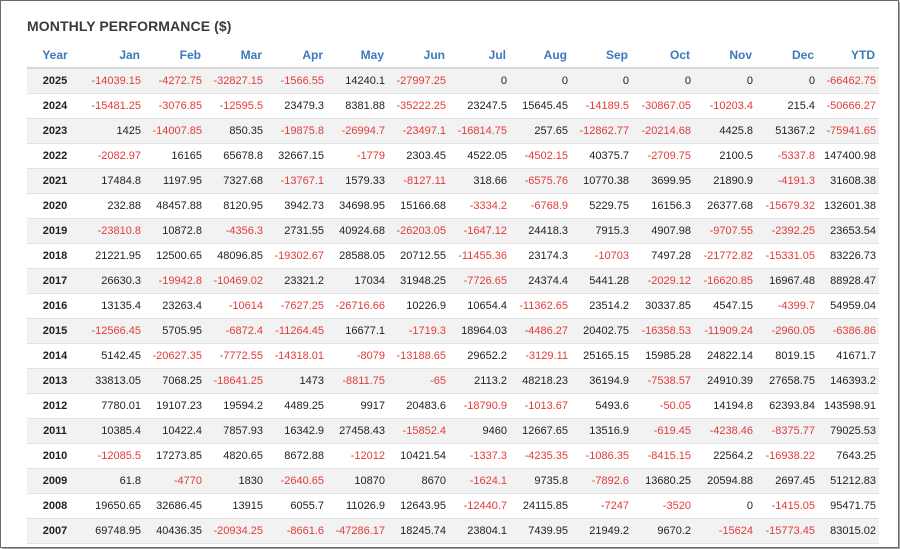 The height and width of the screenshot is (549, 900). What do you see at coordinates (174, 356) in the screenshot?
I see `cell-feb: -20627.35` at bounding box center [174, 356].